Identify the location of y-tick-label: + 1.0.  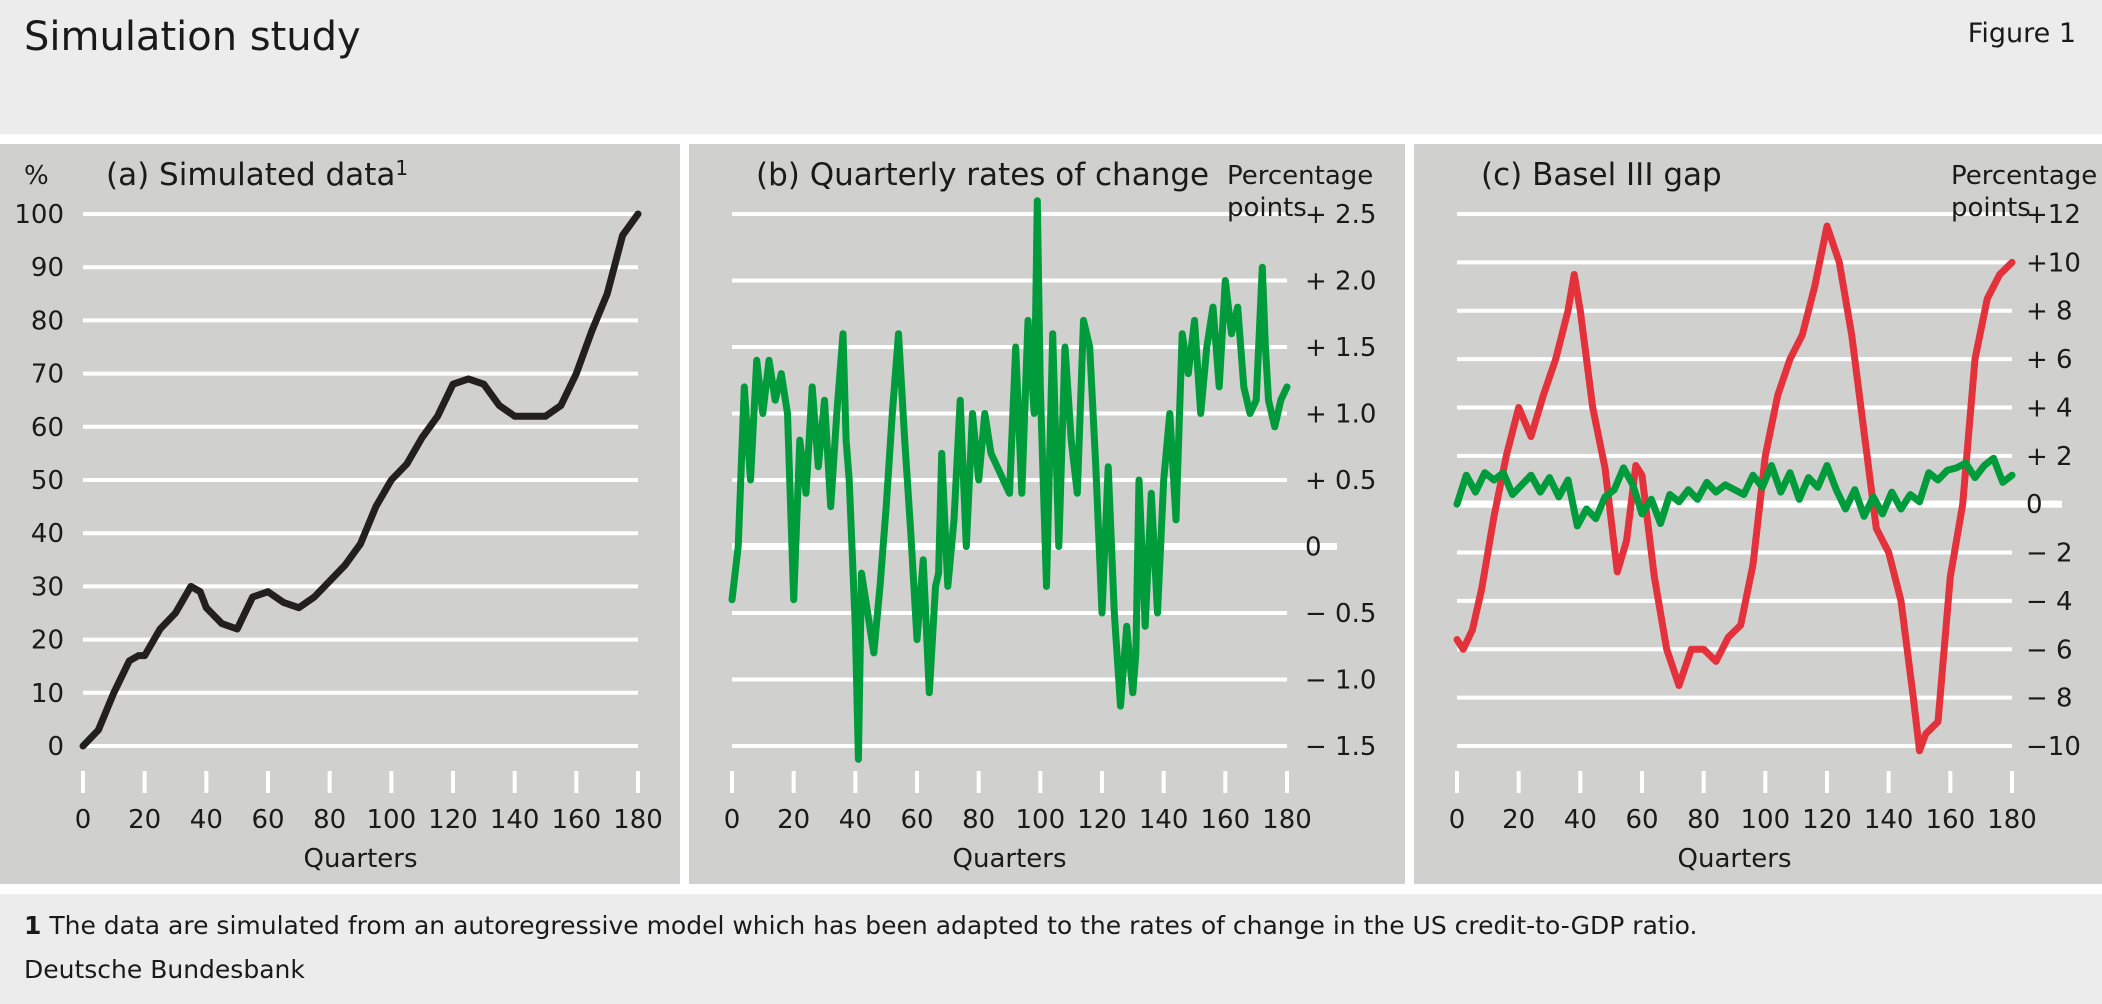
(1340, 415).